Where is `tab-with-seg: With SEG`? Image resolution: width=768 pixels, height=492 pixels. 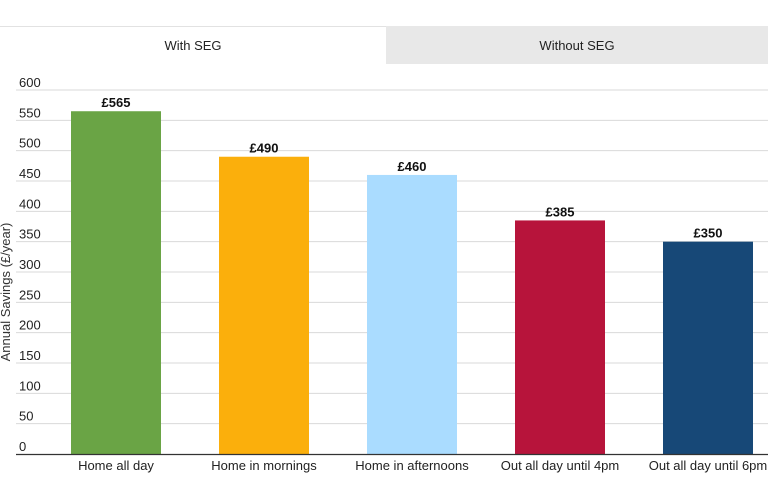 tab-with-seg: With SEG is located at coordinates (193, 45).